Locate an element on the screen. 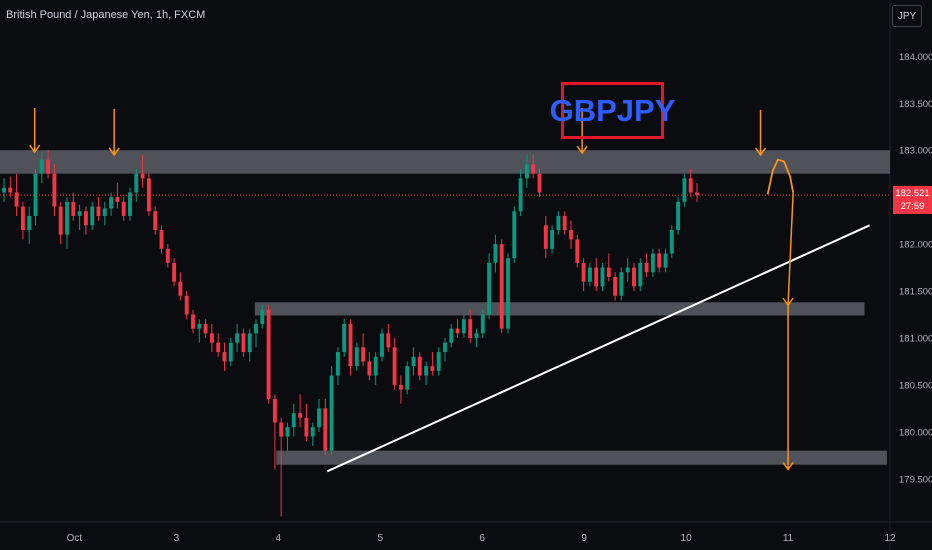 The image size is (932, 550). price-tick-label: 180.500 is located at coordinates (915, 385).